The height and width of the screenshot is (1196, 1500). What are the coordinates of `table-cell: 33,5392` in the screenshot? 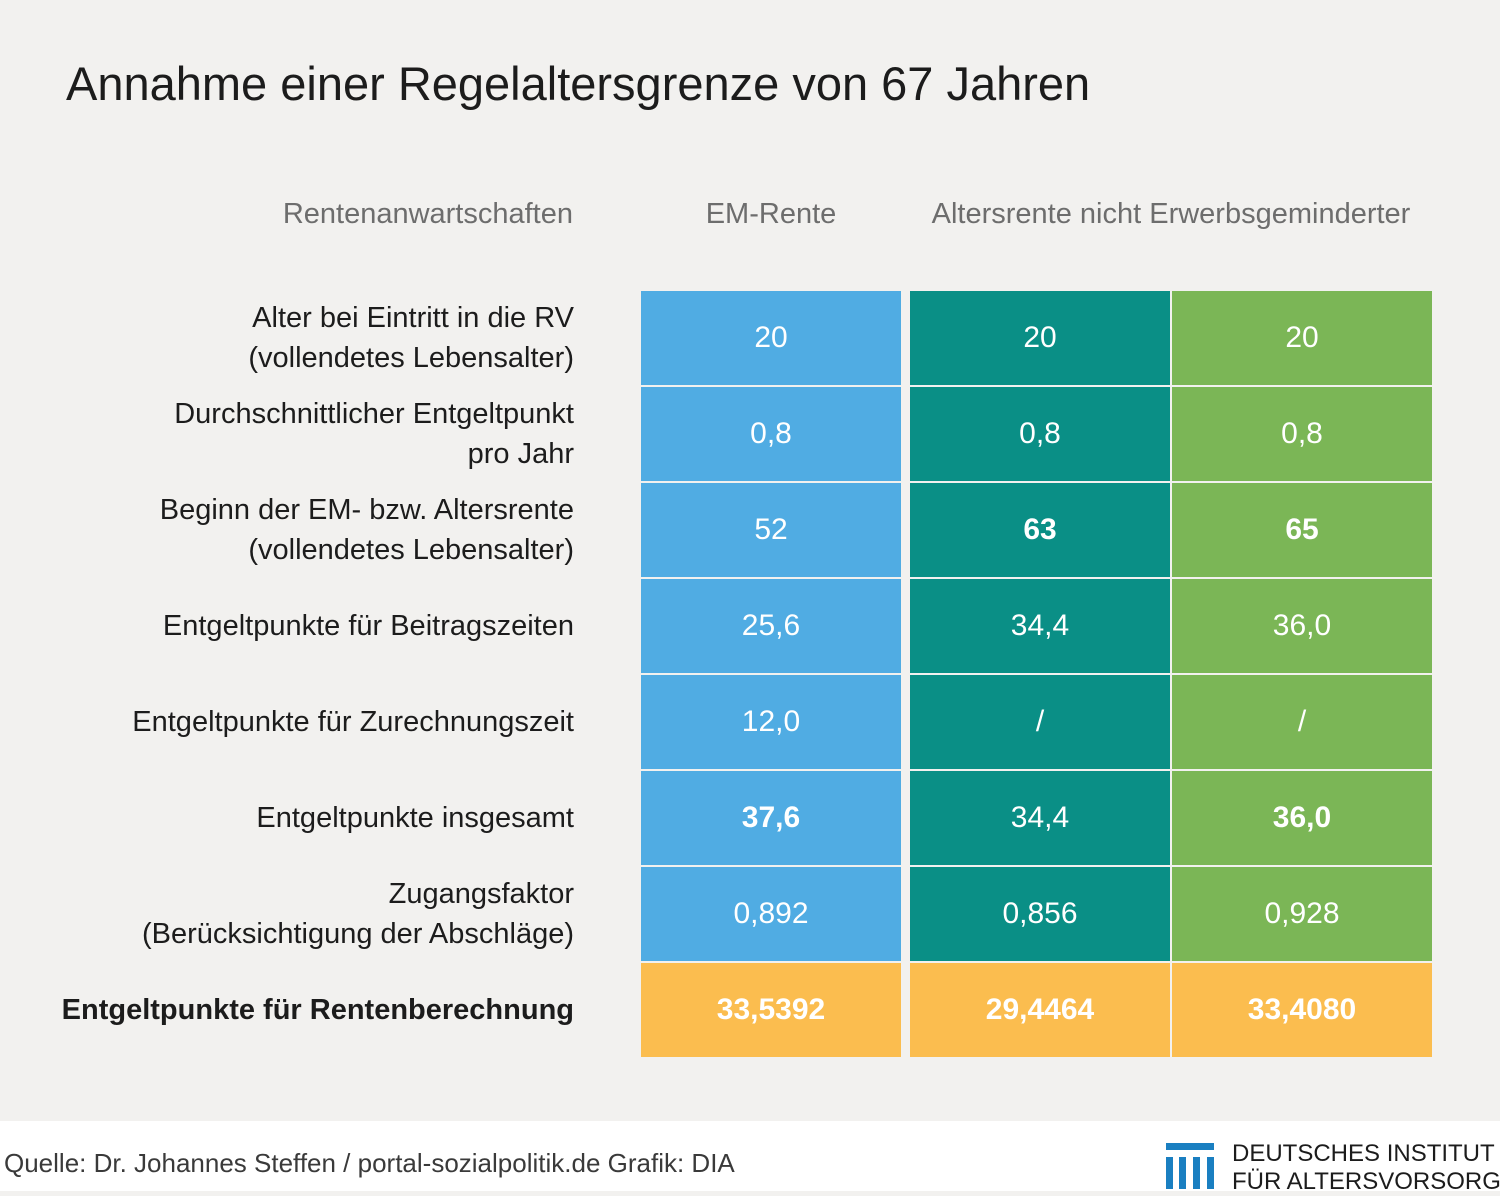 It's located at (771, 1010).